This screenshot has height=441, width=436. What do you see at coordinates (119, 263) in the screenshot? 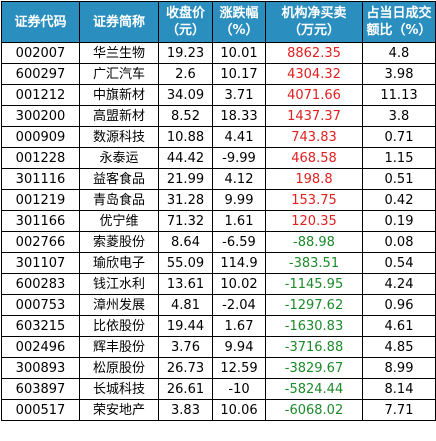
I see `cell-security-name: 瑜欣电子` at bounding box center [119, 263].